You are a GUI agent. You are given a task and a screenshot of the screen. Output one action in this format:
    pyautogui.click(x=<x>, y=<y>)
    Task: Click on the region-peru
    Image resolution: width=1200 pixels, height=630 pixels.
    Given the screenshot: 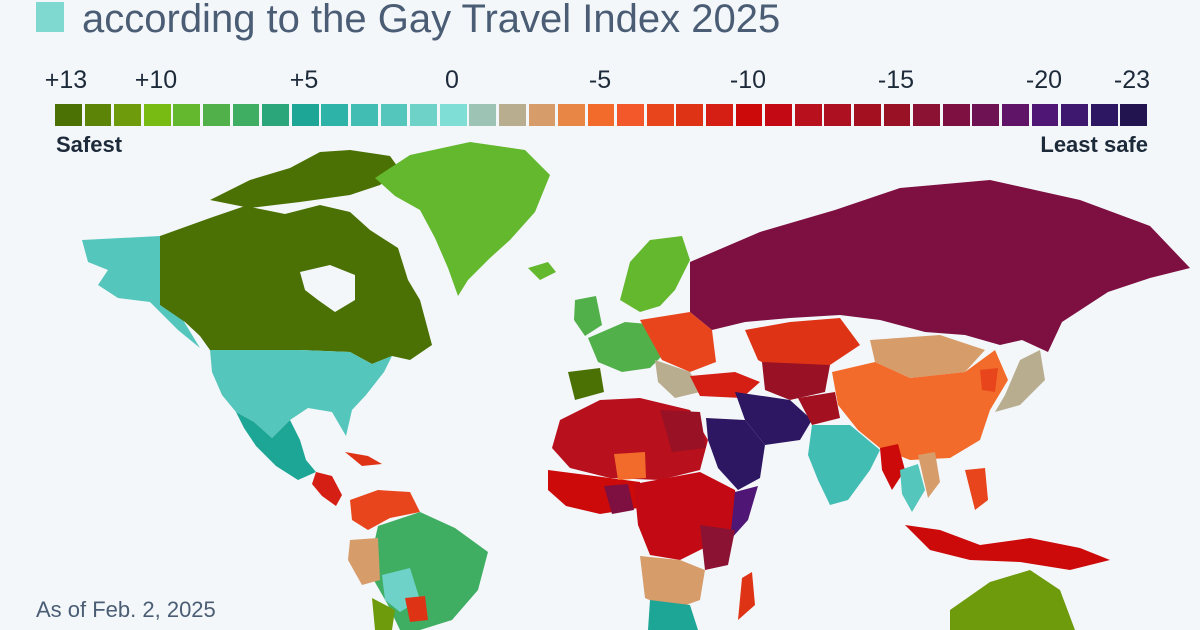 What is the action you would take?
    pyautogui.click(x=364, y=561)
    